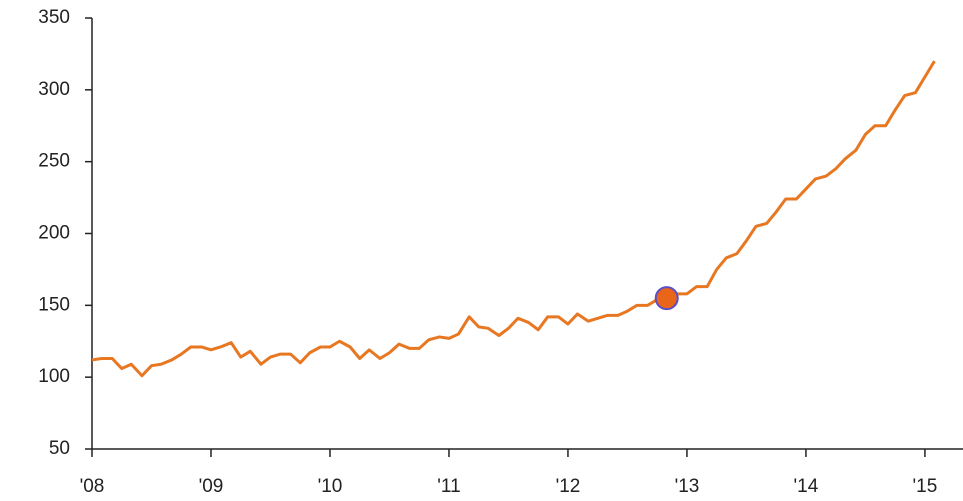  Describe the element at coordinates (448, 486) in the screenshot. I see `x-tick-label: '11` at that location.